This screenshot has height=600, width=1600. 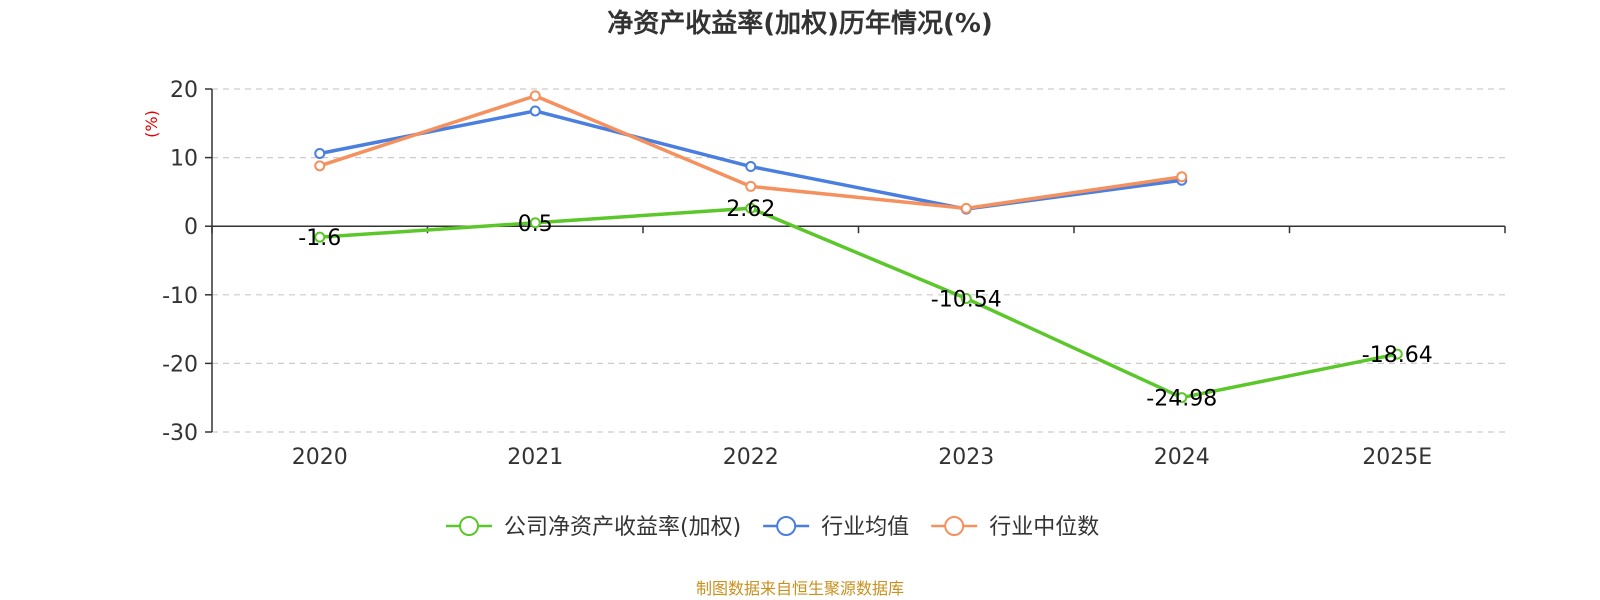 What do you see at coordinates (180, 364) in the screenshot?
I see `y-tick-label: -20` at bounding box center [180, 364].